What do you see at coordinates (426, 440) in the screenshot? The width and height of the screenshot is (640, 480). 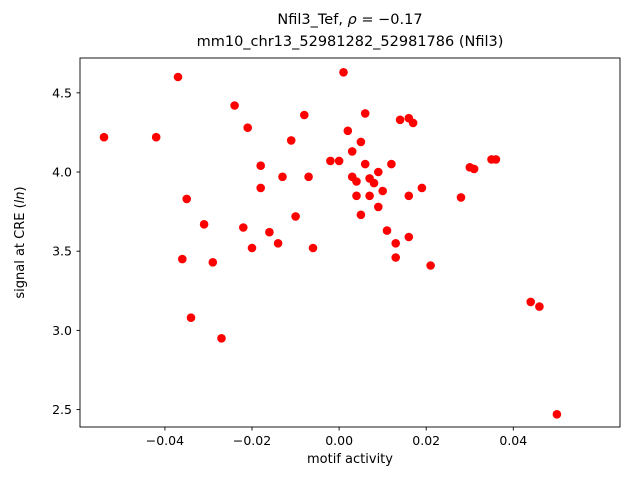 I see `x-tick-label: 0.02` at bounding box center [426, 440].